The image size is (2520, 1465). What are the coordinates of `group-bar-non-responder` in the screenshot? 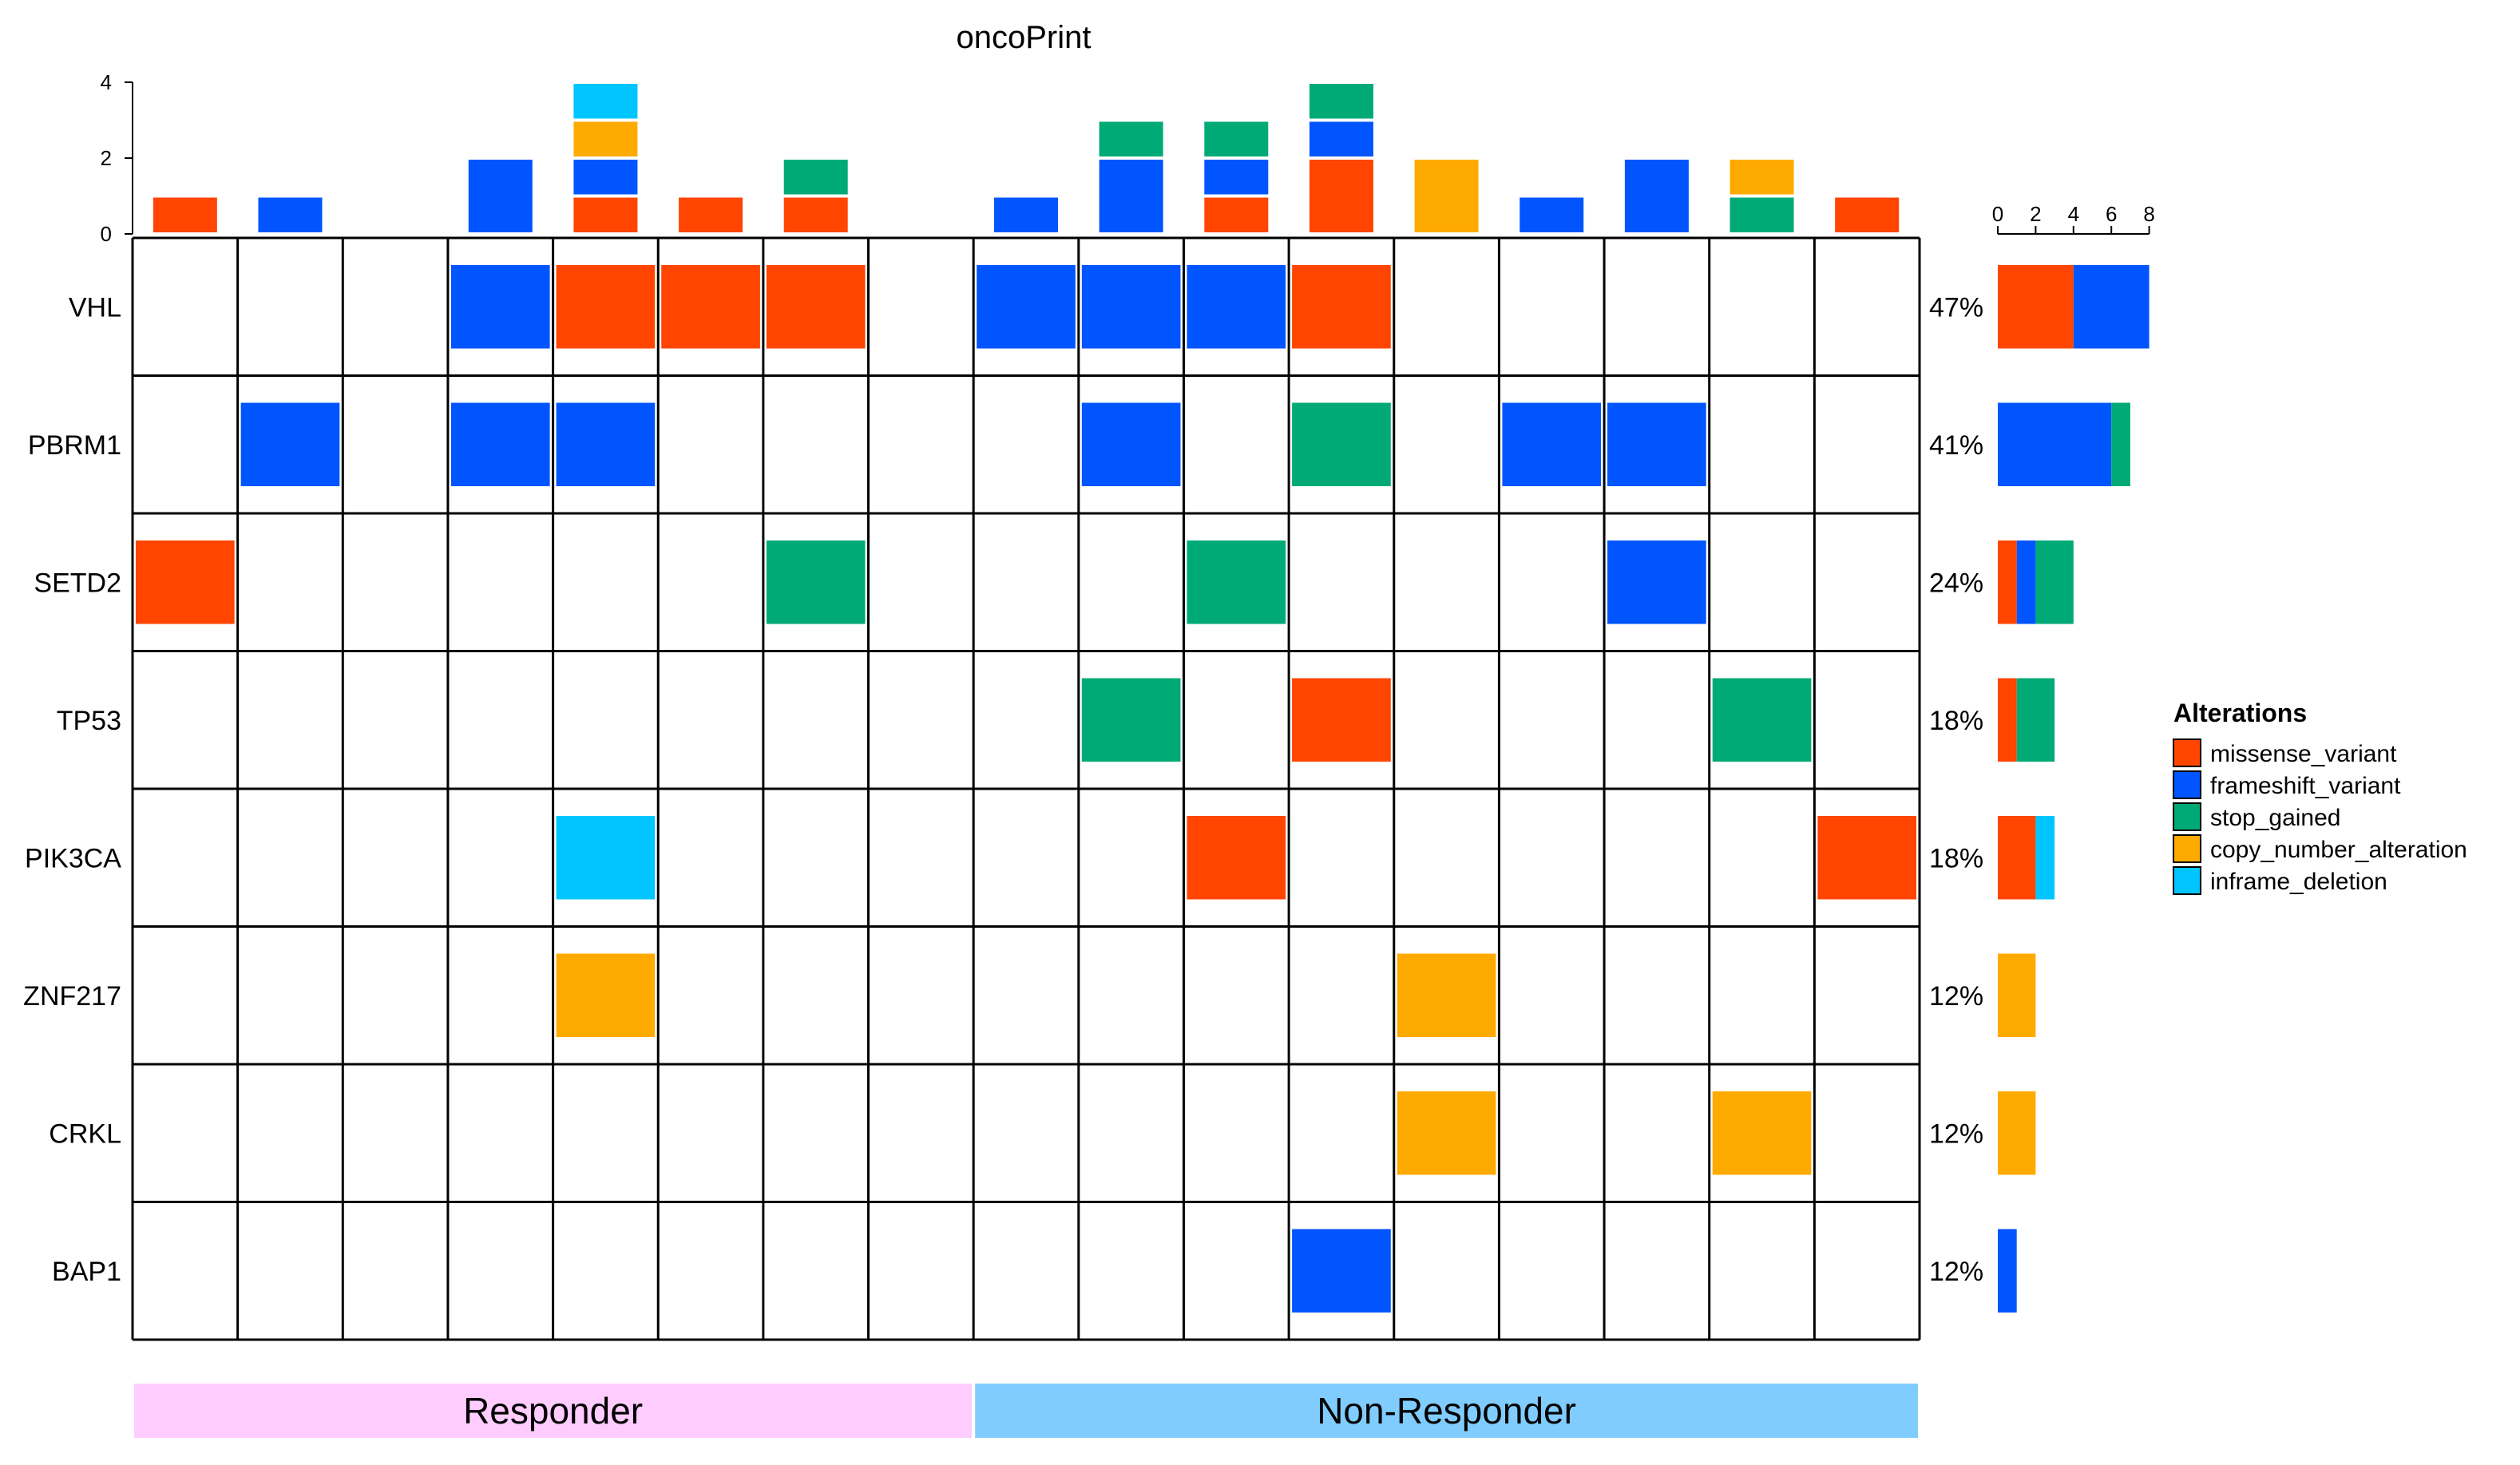 It's located at (1446, 1411).